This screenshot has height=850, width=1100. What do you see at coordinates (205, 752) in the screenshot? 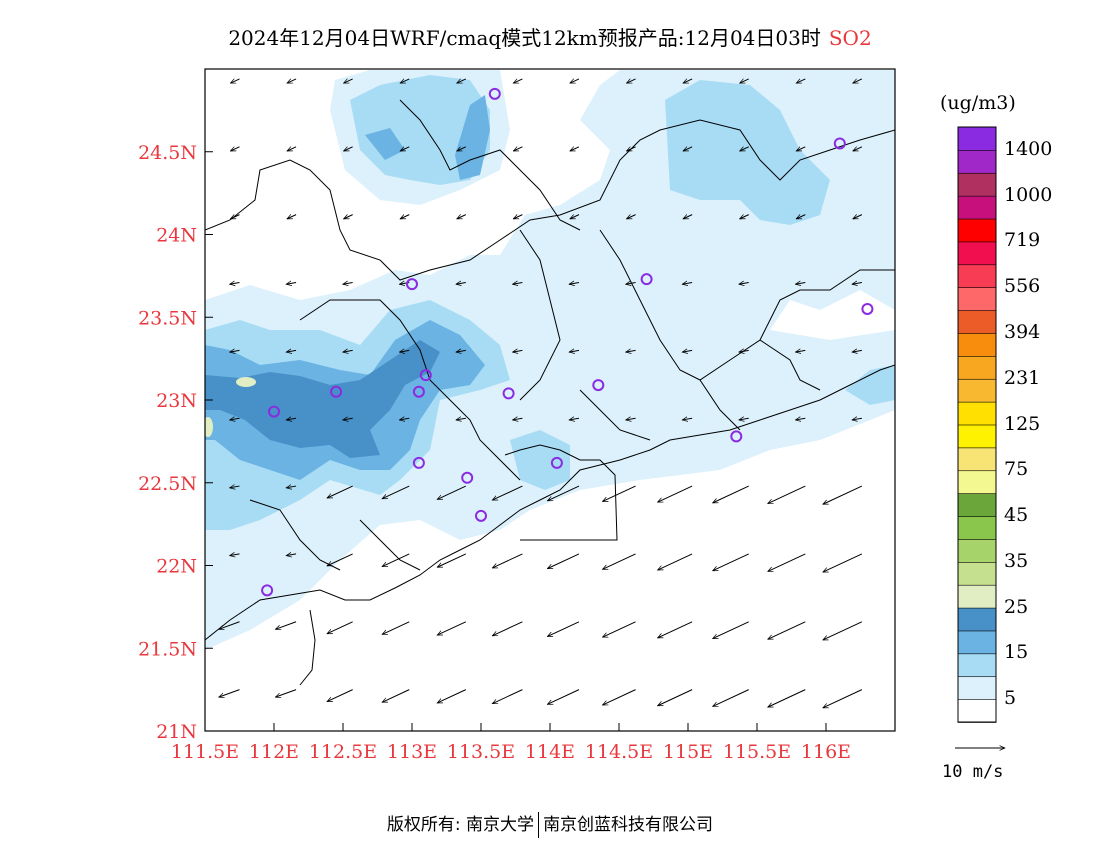
I see `lon-label: 111.5E` at bounding box center [205, 752].